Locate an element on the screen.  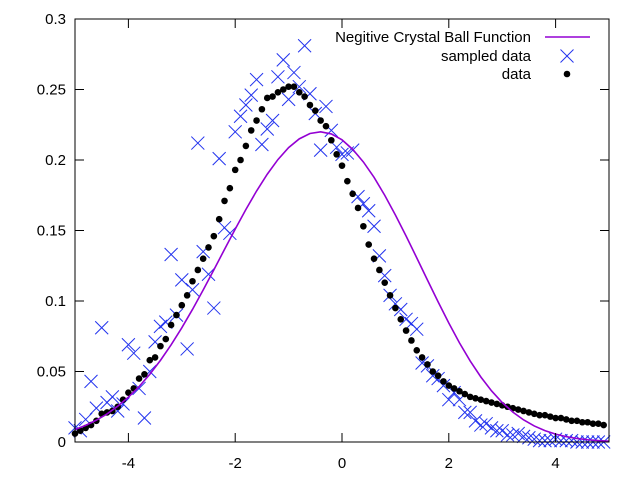
legend-label-sampled-data: sampled data is located at coordinates (486, 56).